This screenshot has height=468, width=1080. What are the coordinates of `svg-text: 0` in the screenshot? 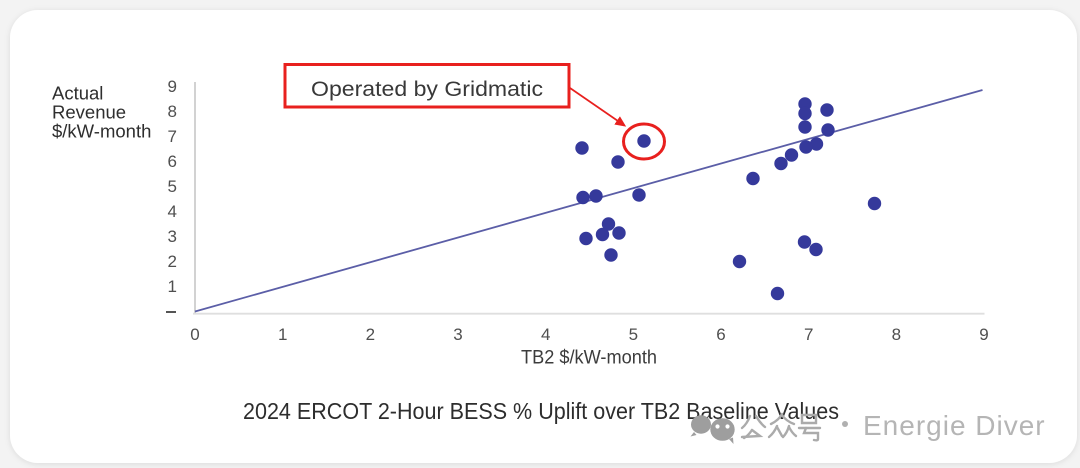 It's located at (194, 334).